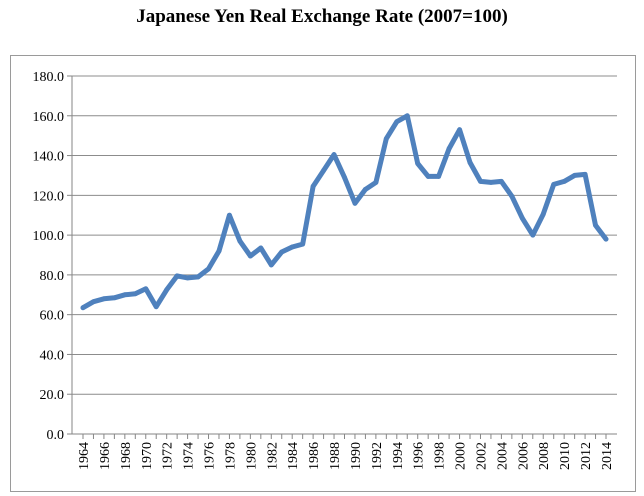 Image resolution: width=644 pixels, height=496 pixels. What do you see at coordinates (607, 456) in the screenshot?
I see `x-tick-label: 2014` at bounding box center [607, 456].